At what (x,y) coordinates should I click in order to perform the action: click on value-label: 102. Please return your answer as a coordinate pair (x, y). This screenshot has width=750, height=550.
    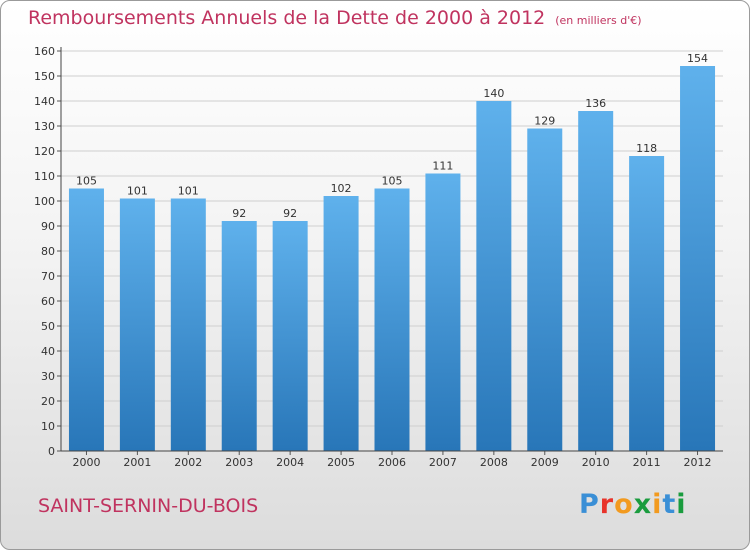
    Looking at the image, I should click on (341, 188).